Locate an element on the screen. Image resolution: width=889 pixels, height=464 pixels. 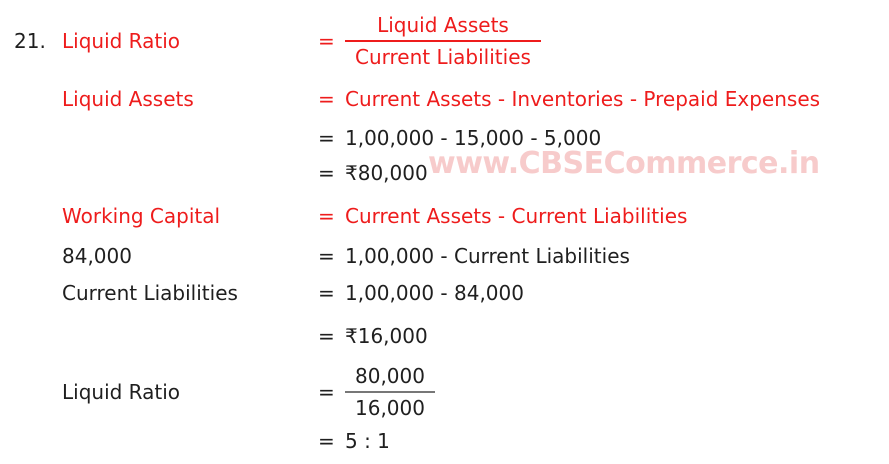
fraction-numerator: Liquid Assets is located at coordinates (443, 27).